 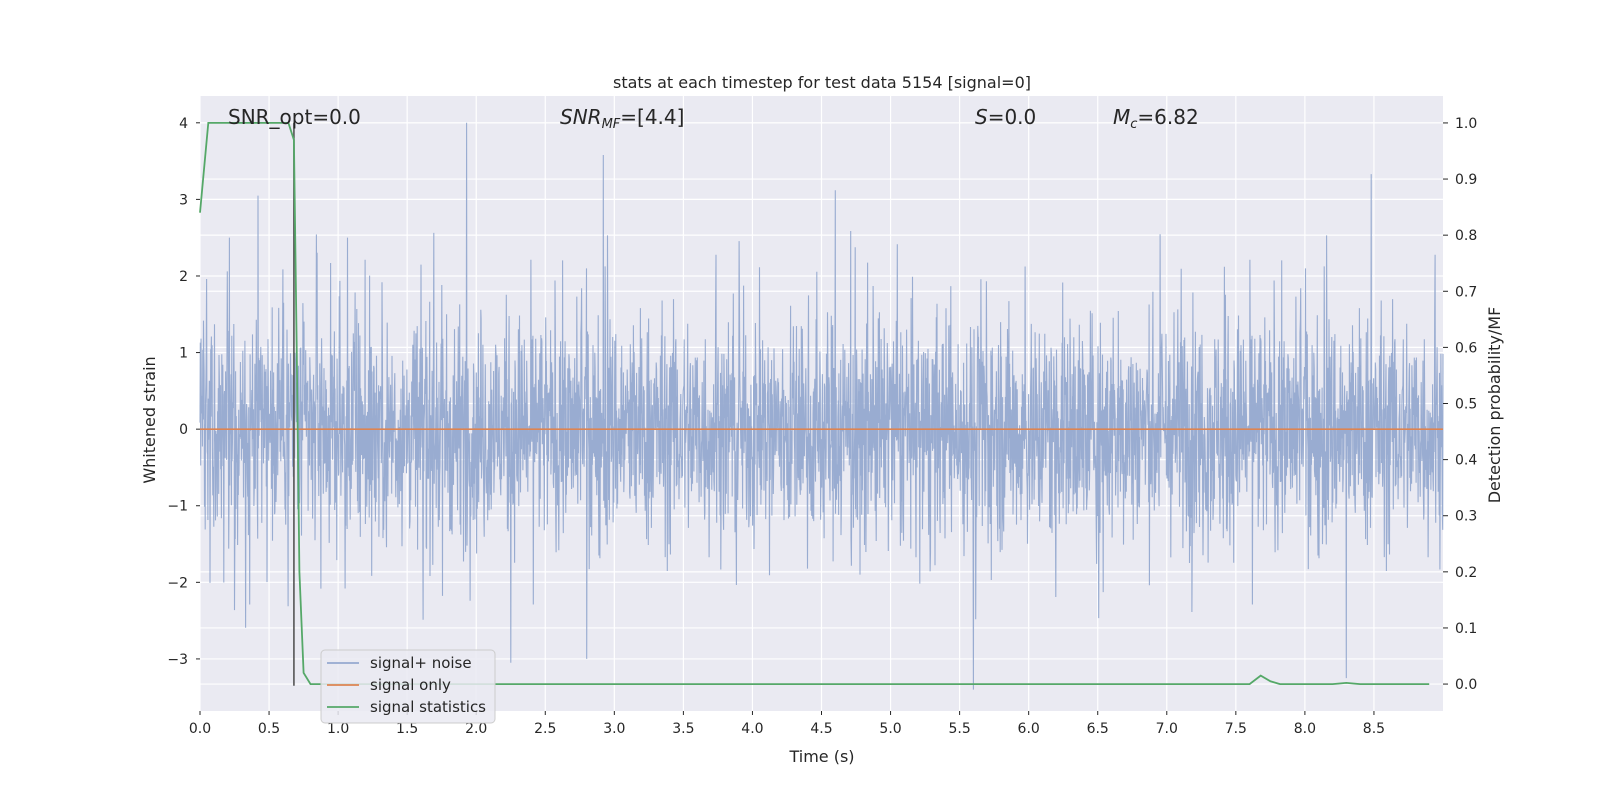 I want to click on legend-label-signal-only: signal only, so click(x=410, y=685).